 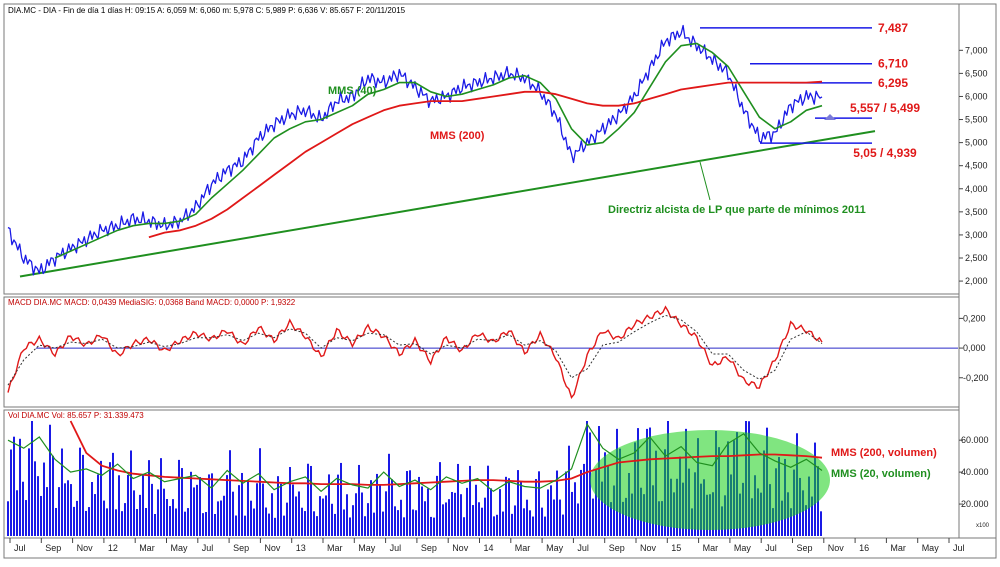 What do you see at coordinates (976, 166) in the screenshot?
I see `price-y-tick-label: 4,500` at bounding box center [976, 166].